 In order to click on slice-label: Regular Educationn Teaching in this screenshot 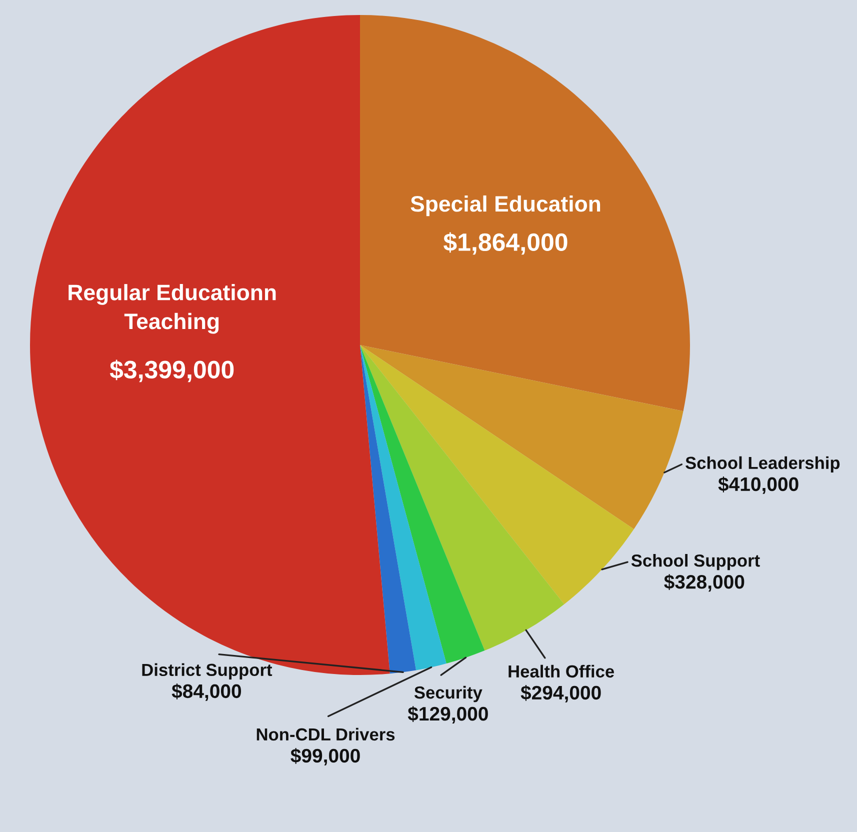, I will do `click(172, 309)`.